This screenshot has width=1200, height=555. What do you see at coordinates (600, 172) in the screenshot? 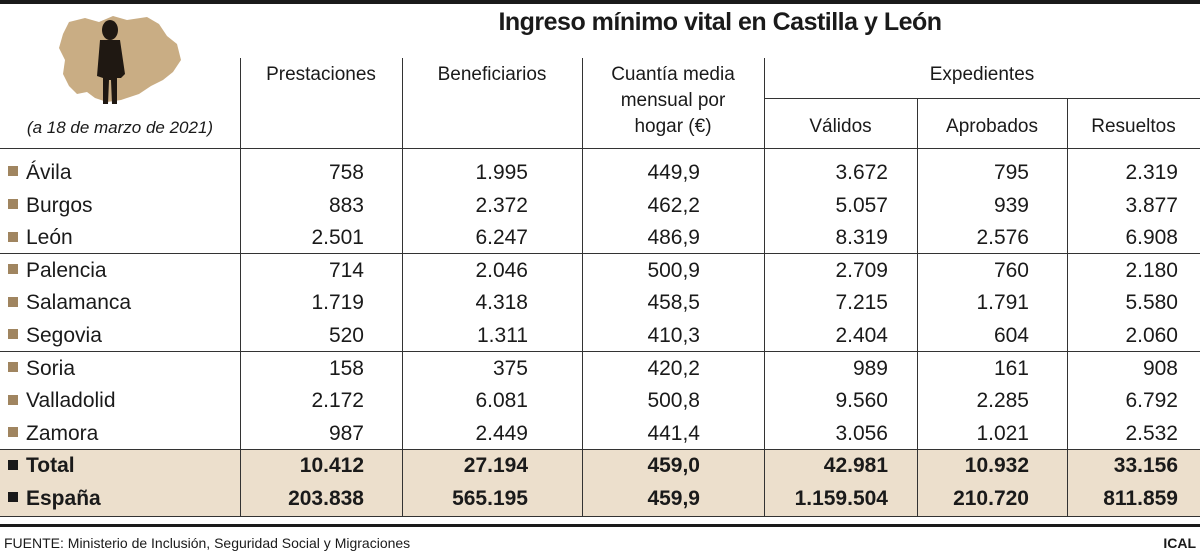
I see `table-row: Ávila 758 1.995 449,9 3.672 795 2.319` at bounding box center [600, 172].